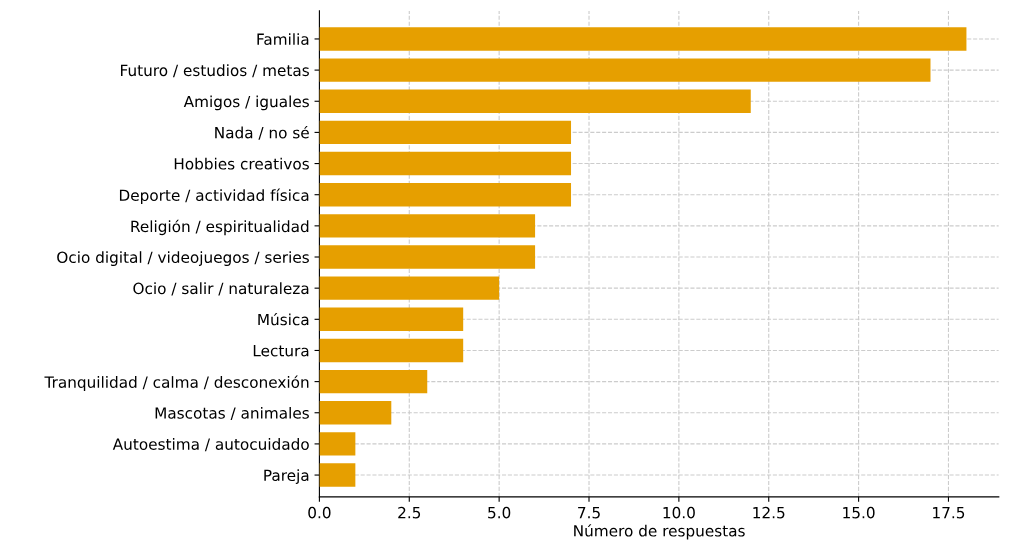 The width and height of the screenshot is (1014, 546). Describe the element at coordinates (769, 512) in the screenshot. I see `x-tick-label: 12.5` at that location.